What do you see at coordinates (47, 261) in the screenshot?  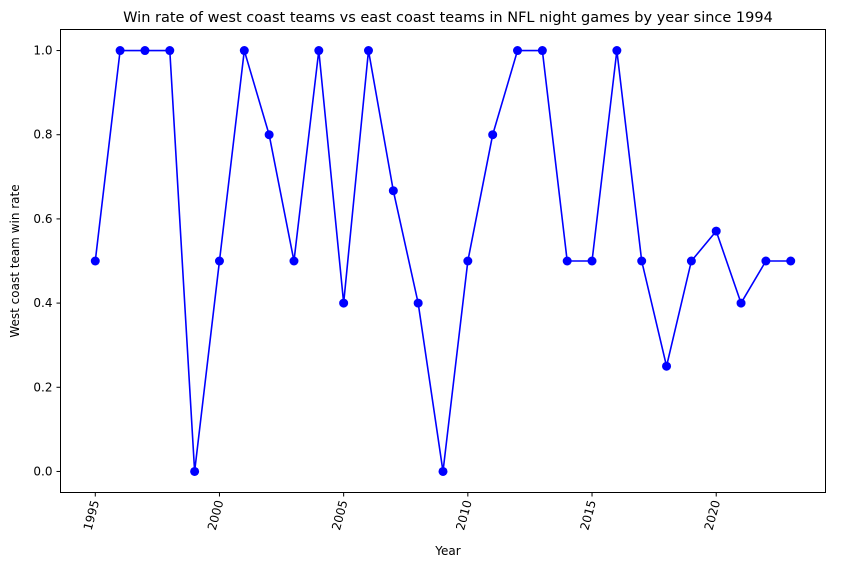 I see `y-axis: 0.0 0.2 0.4 0.6 0.8 1.0` at bounding box center [47, 261].